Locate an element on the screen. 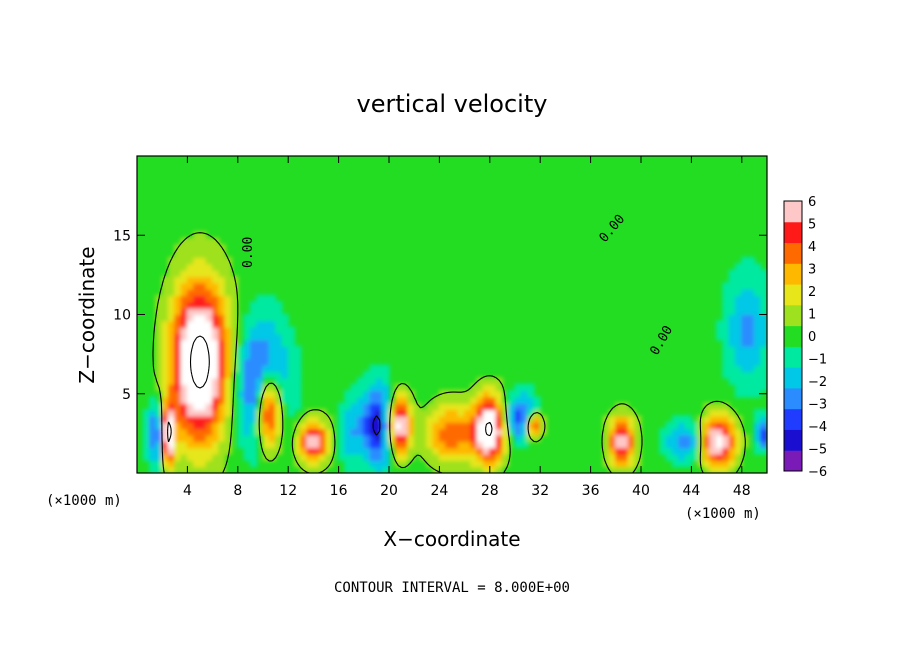 Image resolution: width=904 pixels, height=654 pixels. x-tick-label: 4 is located at coordinates (187, 491).